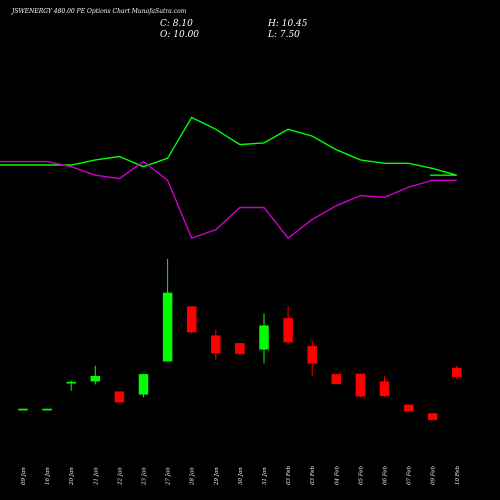  I want to click on x-tick-label: 07 Feb, so click(410, 475).